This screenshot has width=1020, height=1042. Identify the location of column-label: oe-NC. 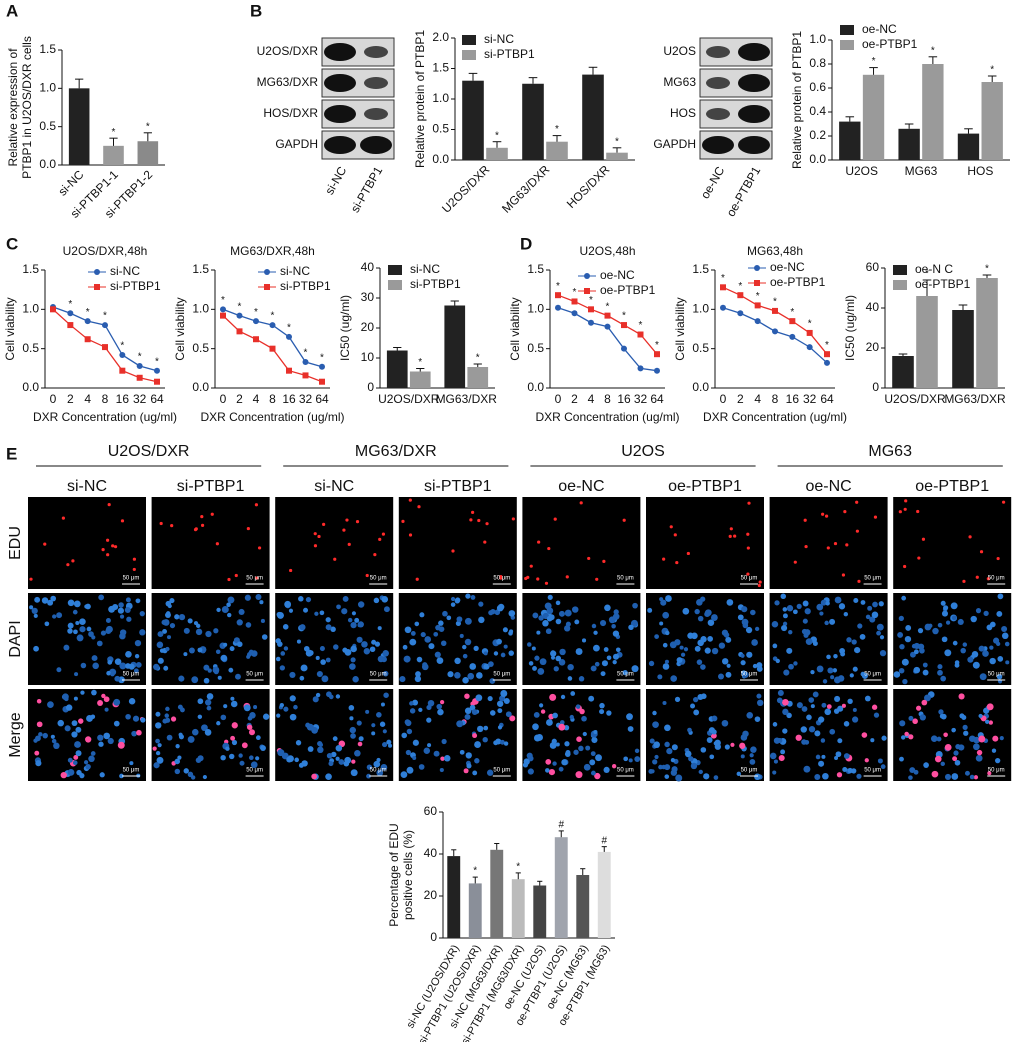
(581, 486).